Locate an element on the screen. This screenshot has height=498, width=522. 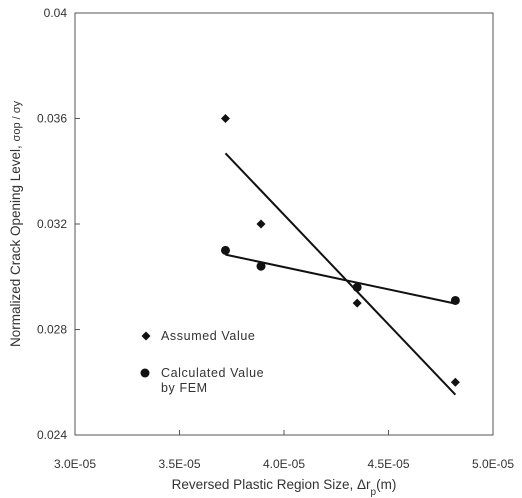
legend-marker-assumed is located at coordinates (146, 336).